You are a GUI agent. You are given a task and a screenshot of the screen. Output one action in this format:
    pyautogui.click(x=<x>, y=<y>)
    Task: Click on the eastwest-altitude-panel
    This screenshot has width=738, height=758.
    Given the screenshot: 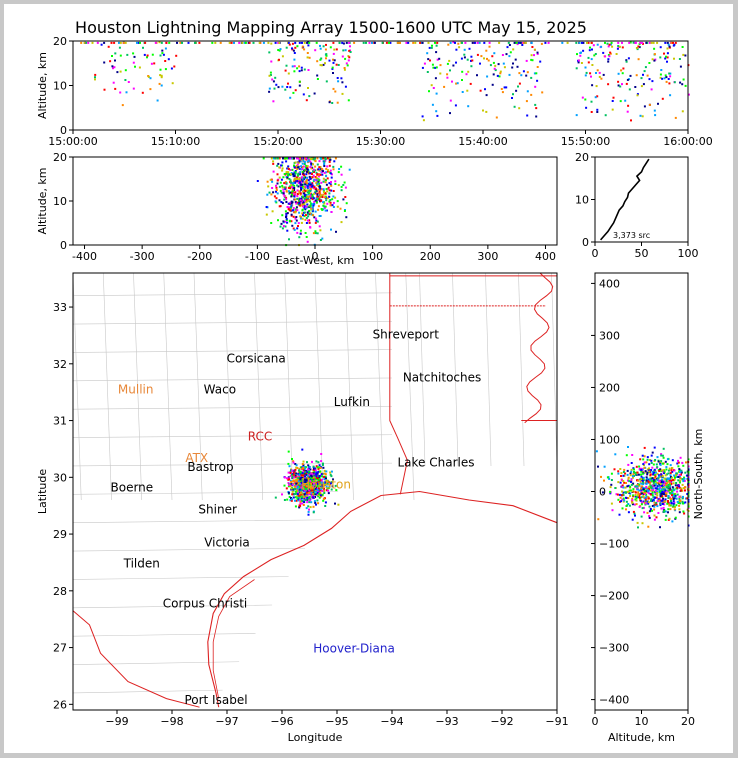 What is the action you would take?
    pyautogui.click(x=303, y=202)
    